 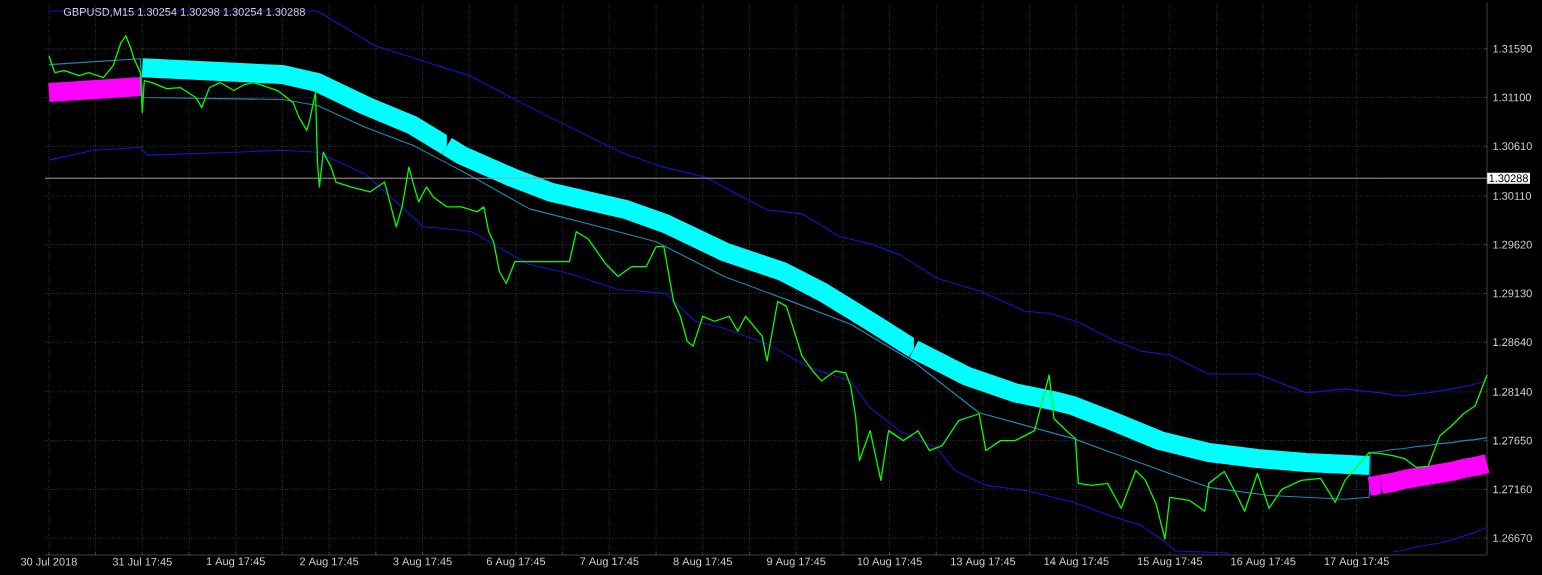 I want to click on x-tick-label: 10 Aug 17:45, so click(x=889, y=562).